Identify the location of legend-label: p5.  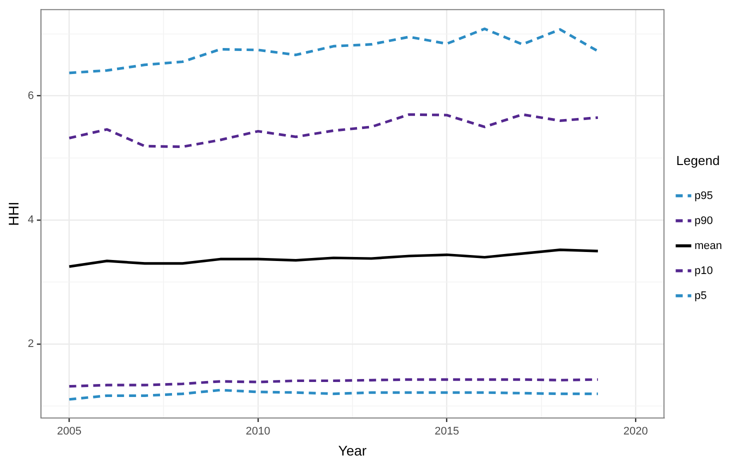
(700, 296).